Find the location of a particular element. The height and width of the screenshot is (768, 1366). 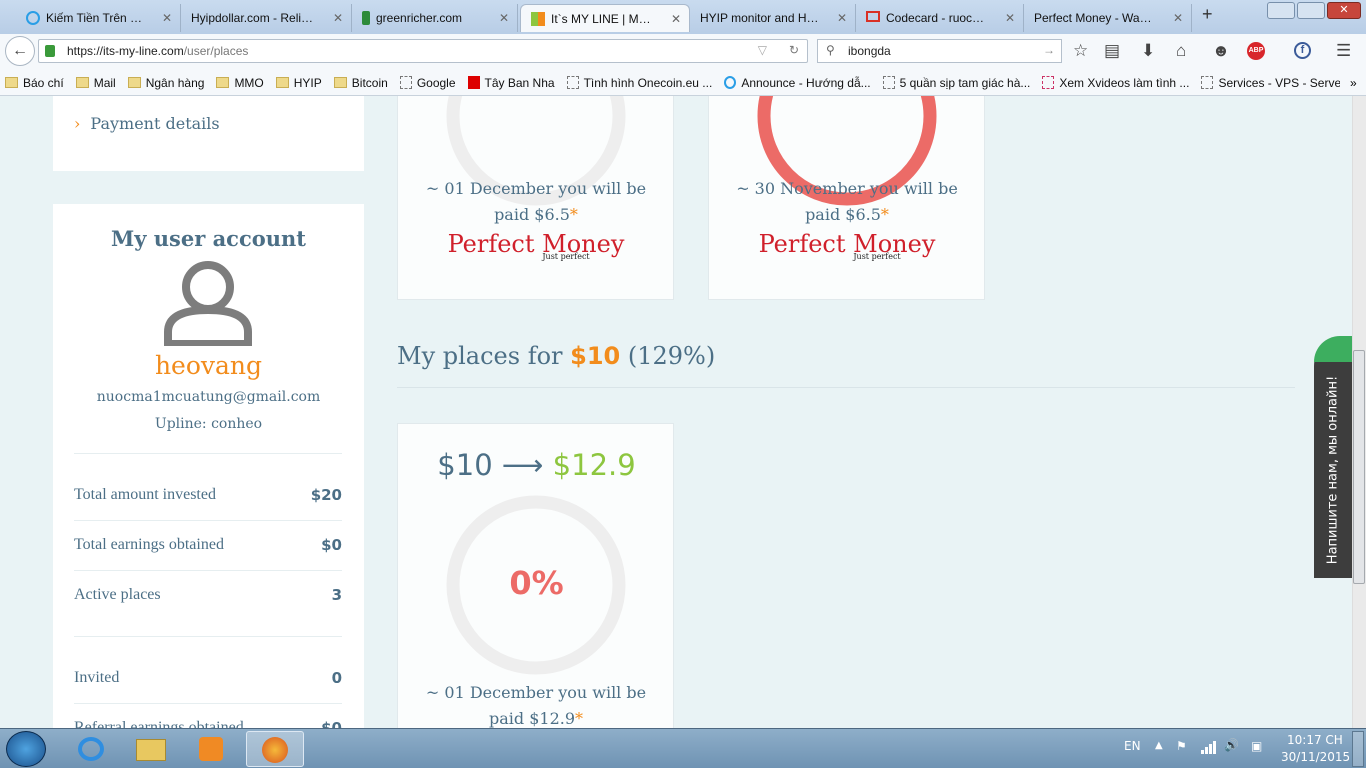

bookmark-hyip: HYIP is located at coordinates (298, 85).